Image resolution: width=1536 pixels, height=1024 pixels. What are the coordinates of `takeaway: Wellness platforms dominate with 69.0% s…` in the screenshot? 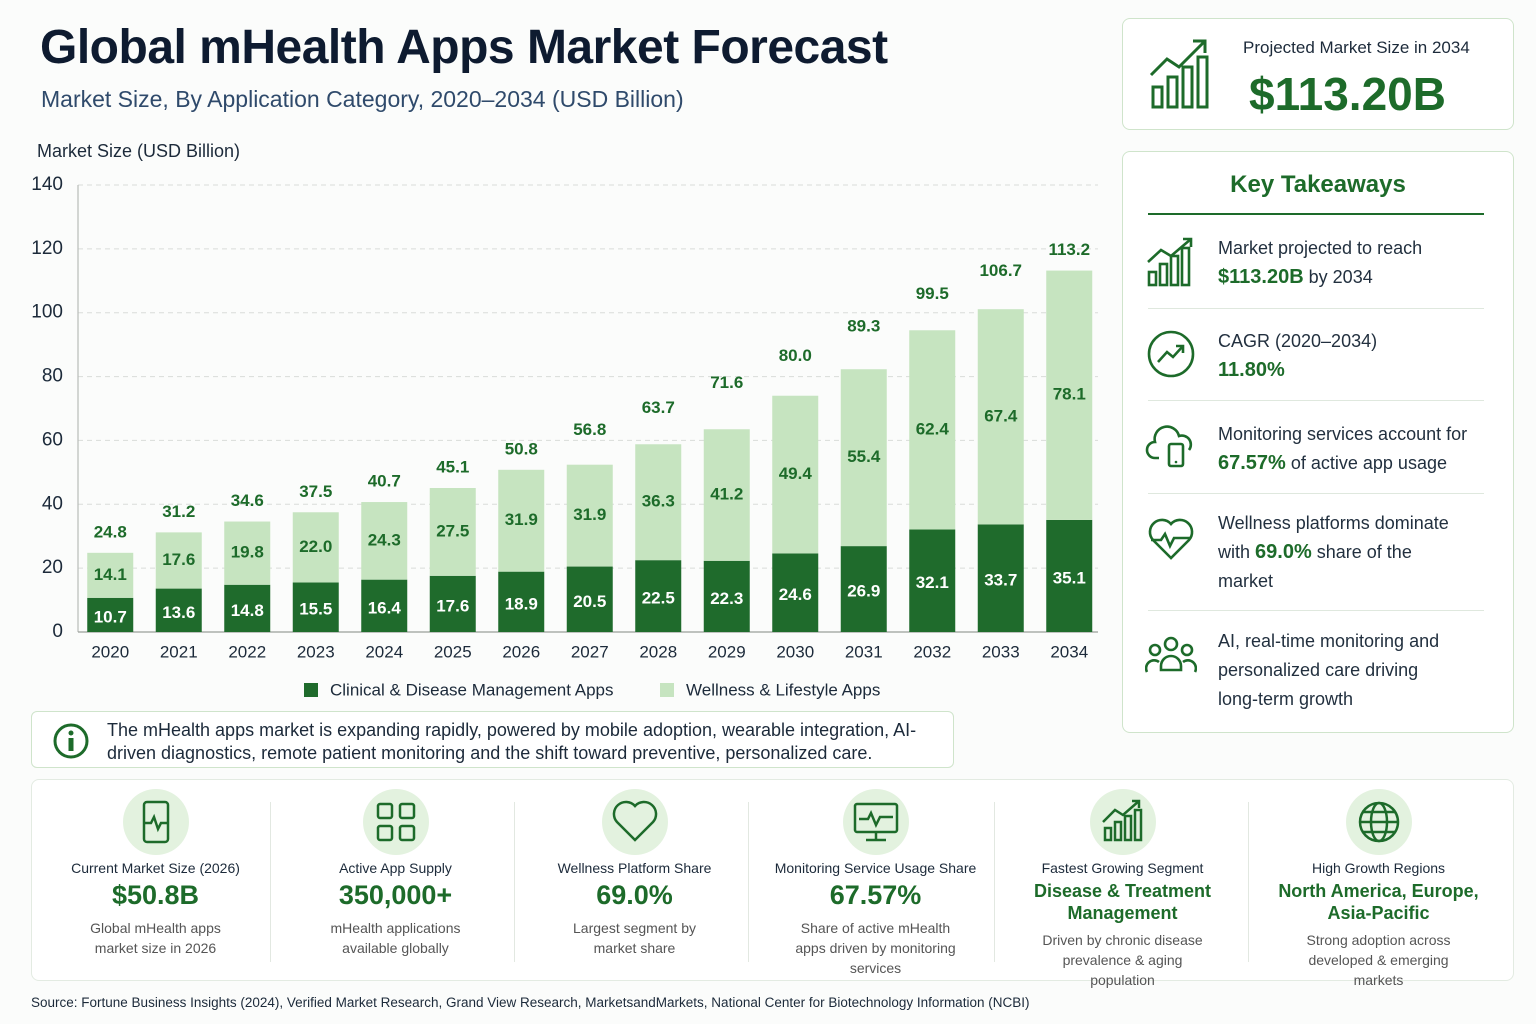 It's located at (1338, 552).